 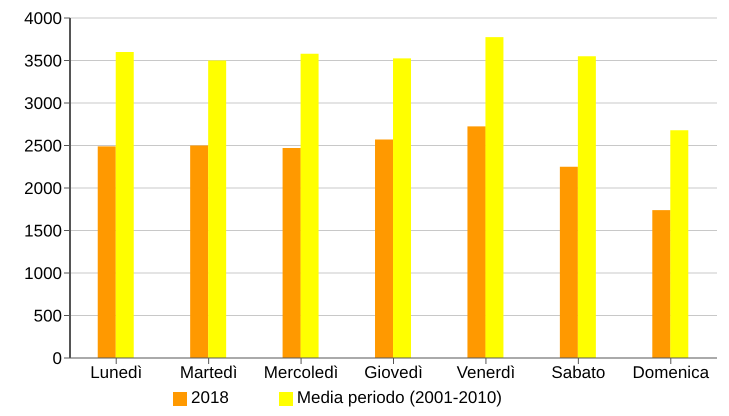 What do you see at coordinates (43, 18) in the screenshot?
I see `y-tick-label: 4000` at bounding box center [43, 18].